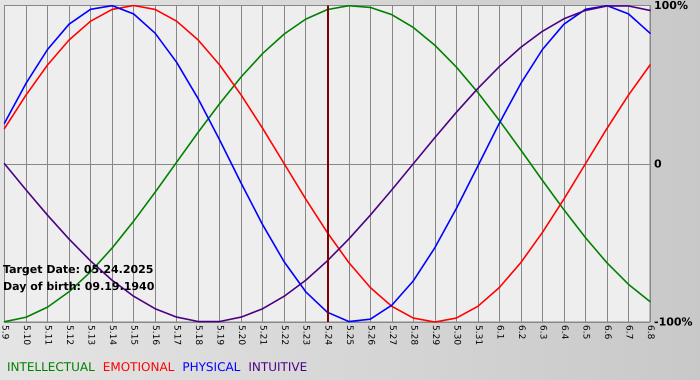 The height and width of the screenshot is (380, 700). Describe the element at coordinates (607, 332) in the screenshot. I see `x-tick-label: 6.6` at that location.